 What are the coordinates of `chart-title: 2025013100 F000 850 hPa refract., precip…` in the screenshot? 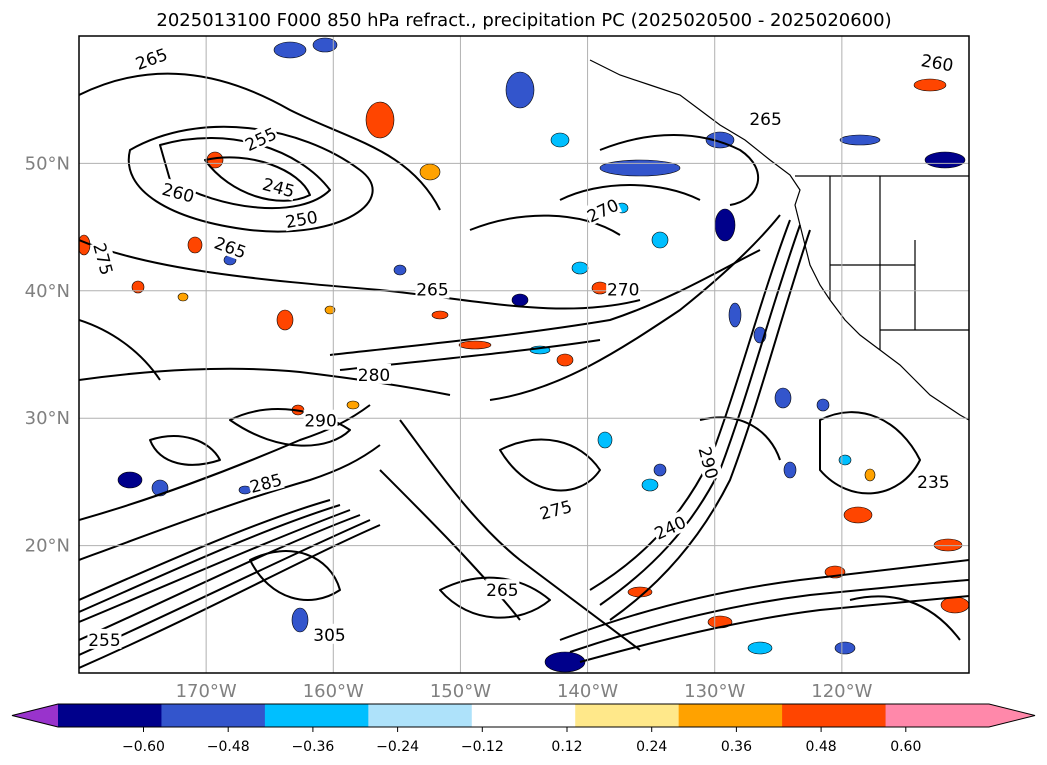 It's located at (523, 20).